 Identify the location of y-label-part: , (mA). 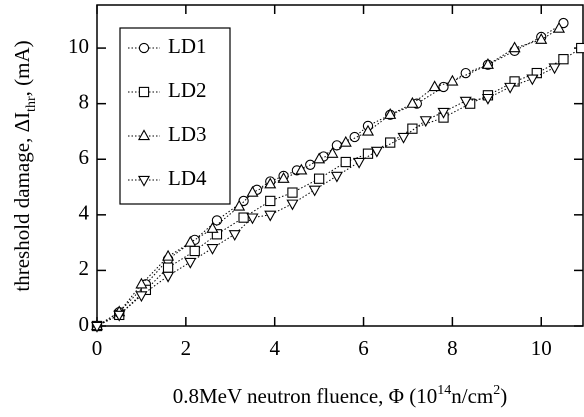
(22, 68).